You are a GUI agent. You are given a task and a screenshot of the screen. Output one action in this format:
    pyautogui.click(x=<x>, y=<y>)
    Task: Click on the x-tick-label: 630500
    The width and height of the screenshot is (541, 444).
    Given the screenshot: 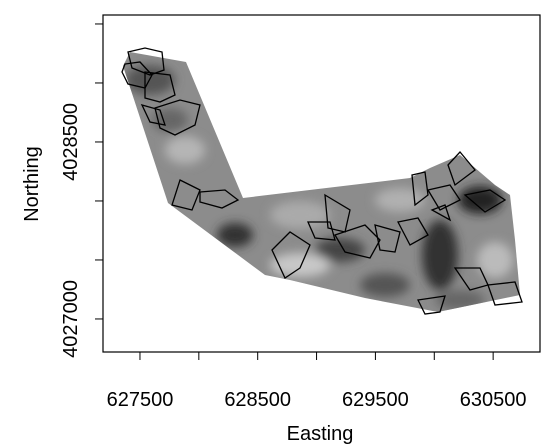 What is the action you would take?
    pyautogui.click(x=493, y=400)
    